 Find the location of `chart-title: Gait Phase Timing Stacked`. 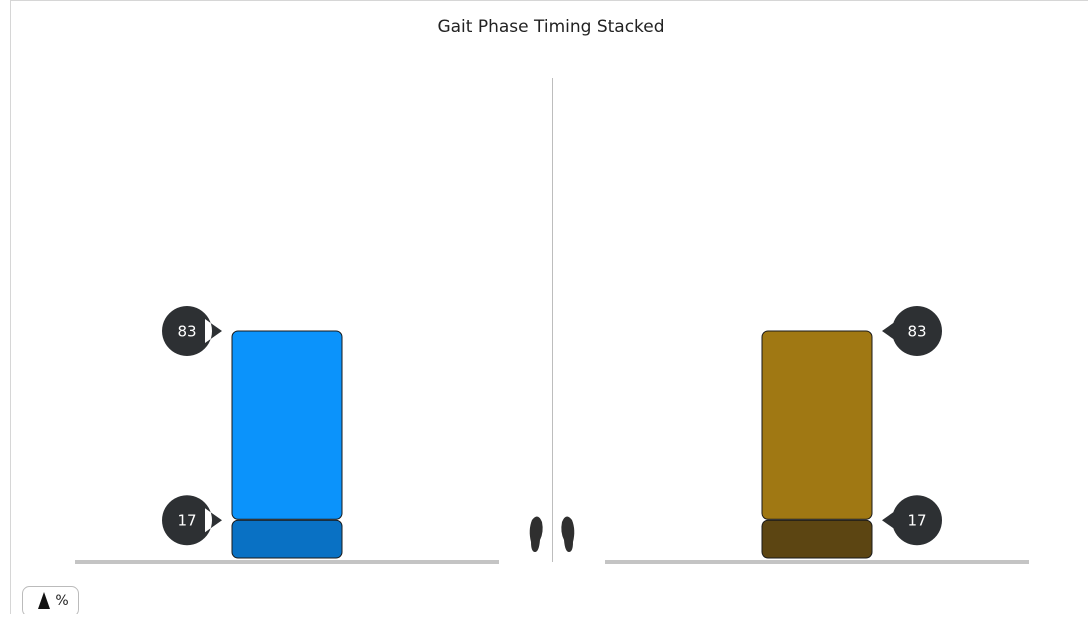

chart-title: Gait Phase Timing Stacked is located at coordinates (550, 27).